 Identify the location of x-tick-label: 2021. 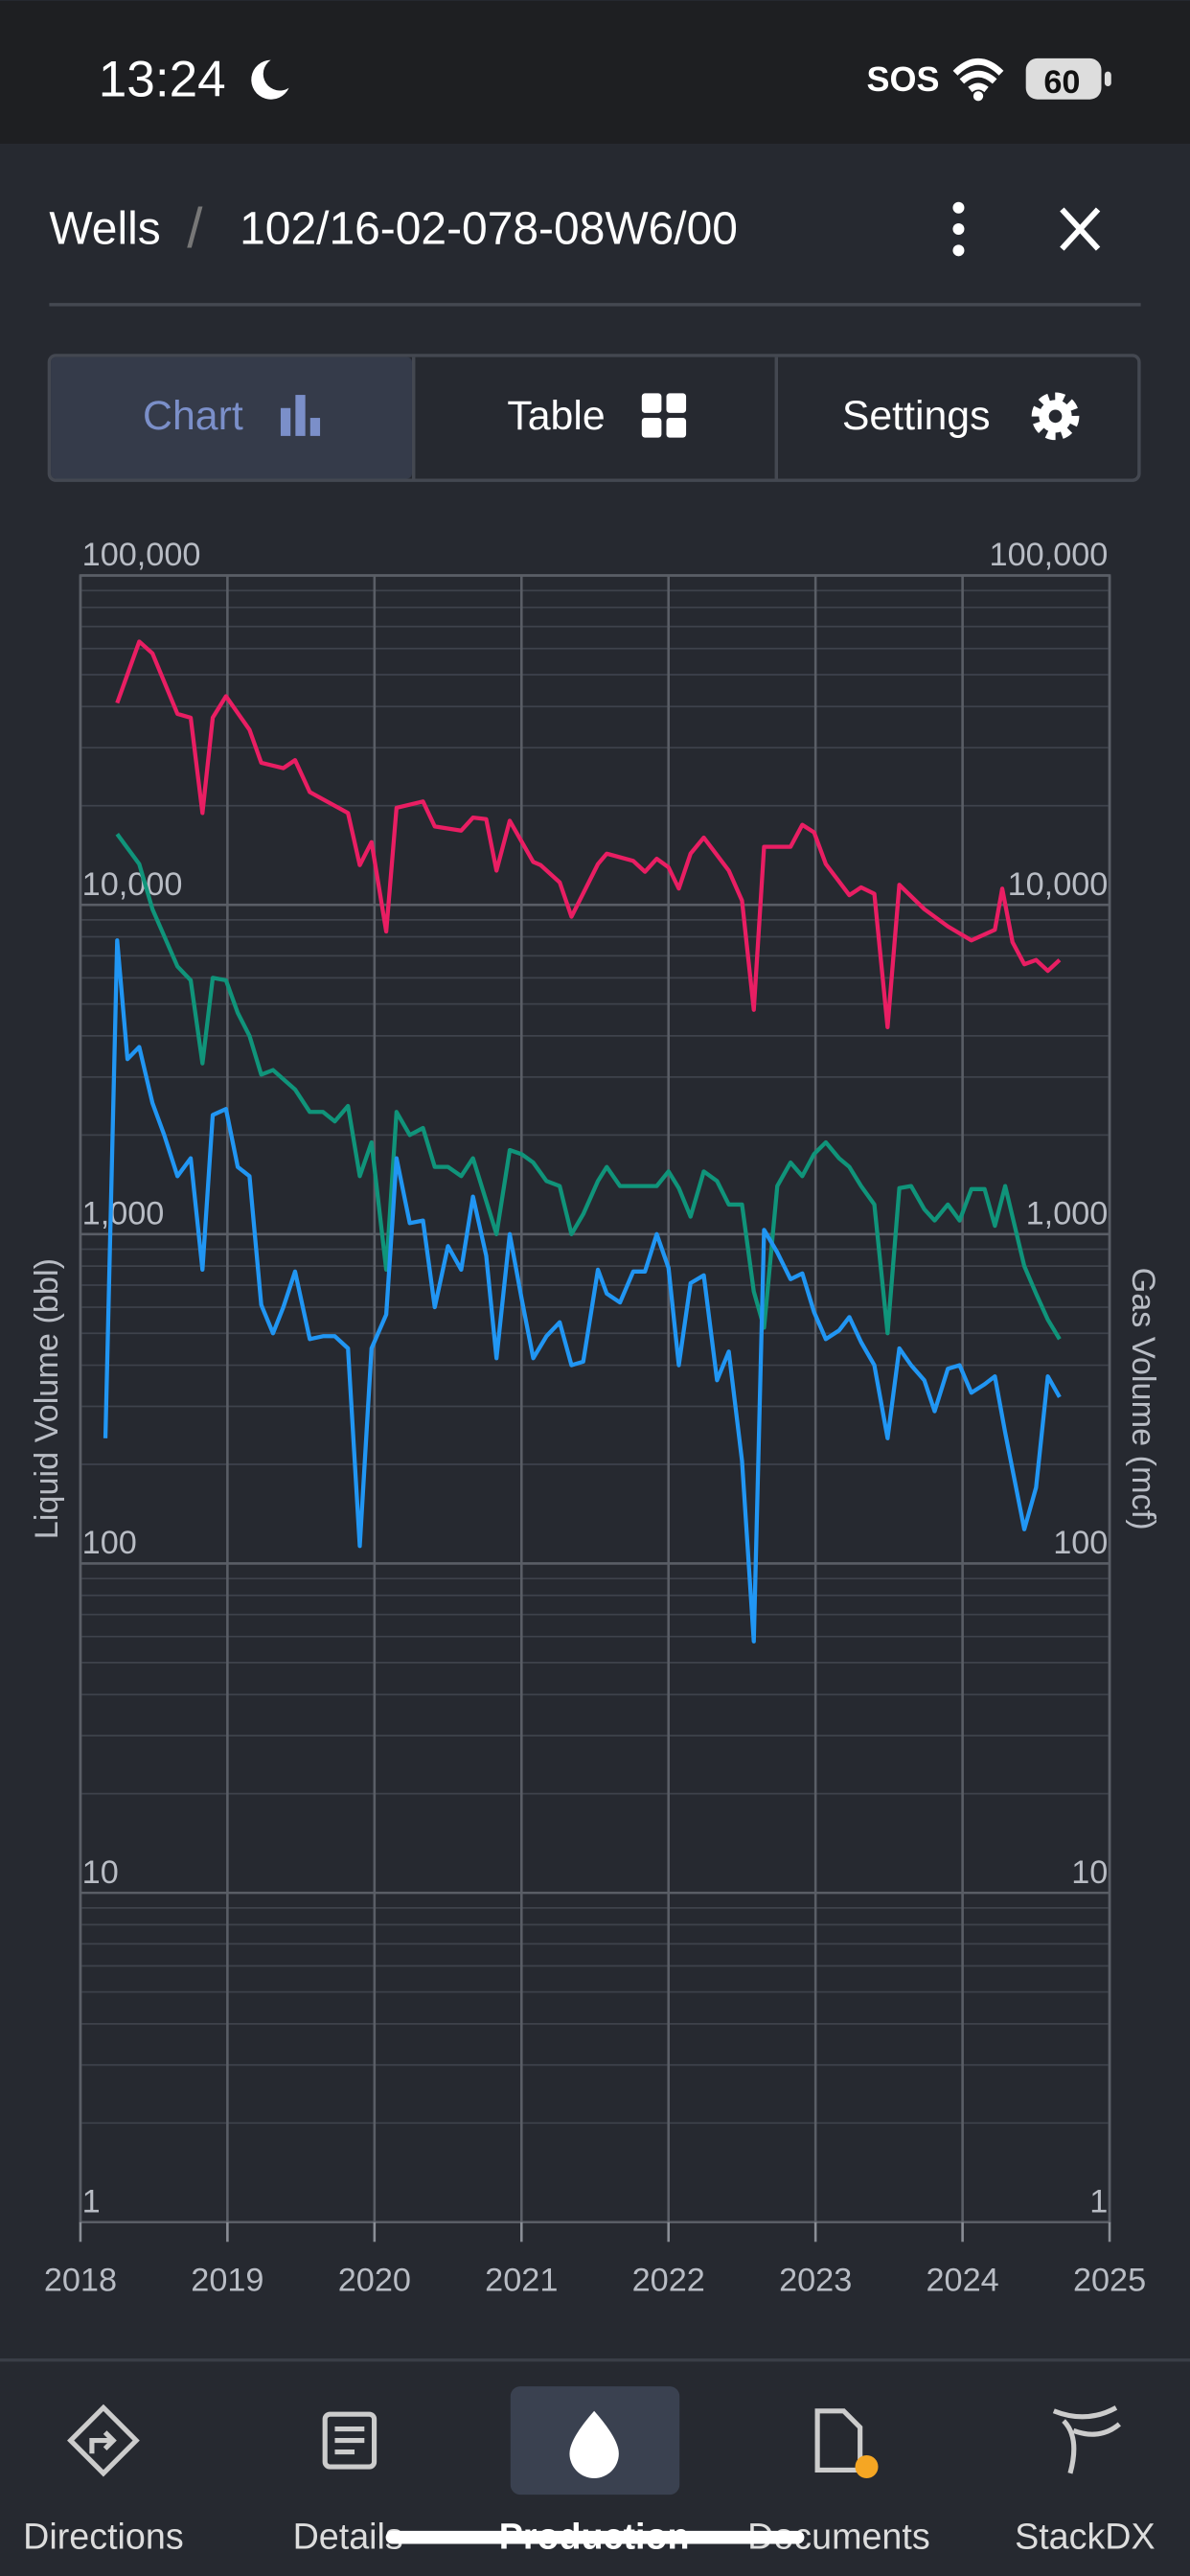
(522, 2281).